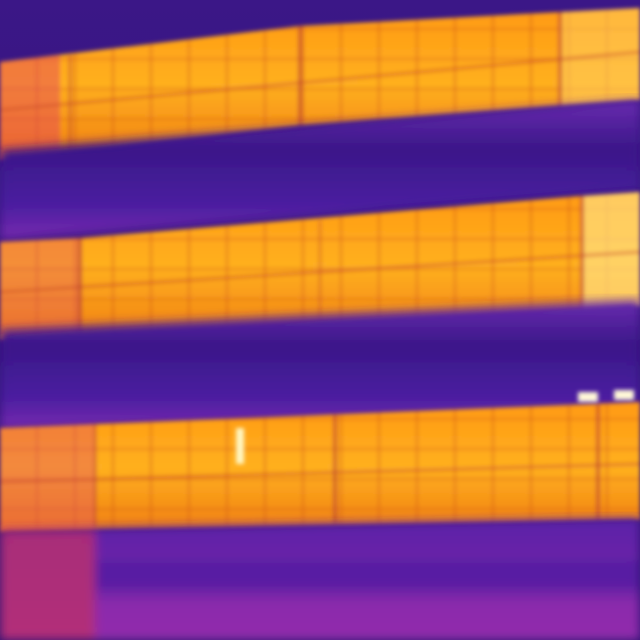 This screenshot has height=640, width=640. What do you see at coordinates (435, 427) in the screenshot?
I see `hotspot-markers` at bounding box center [435, 427].